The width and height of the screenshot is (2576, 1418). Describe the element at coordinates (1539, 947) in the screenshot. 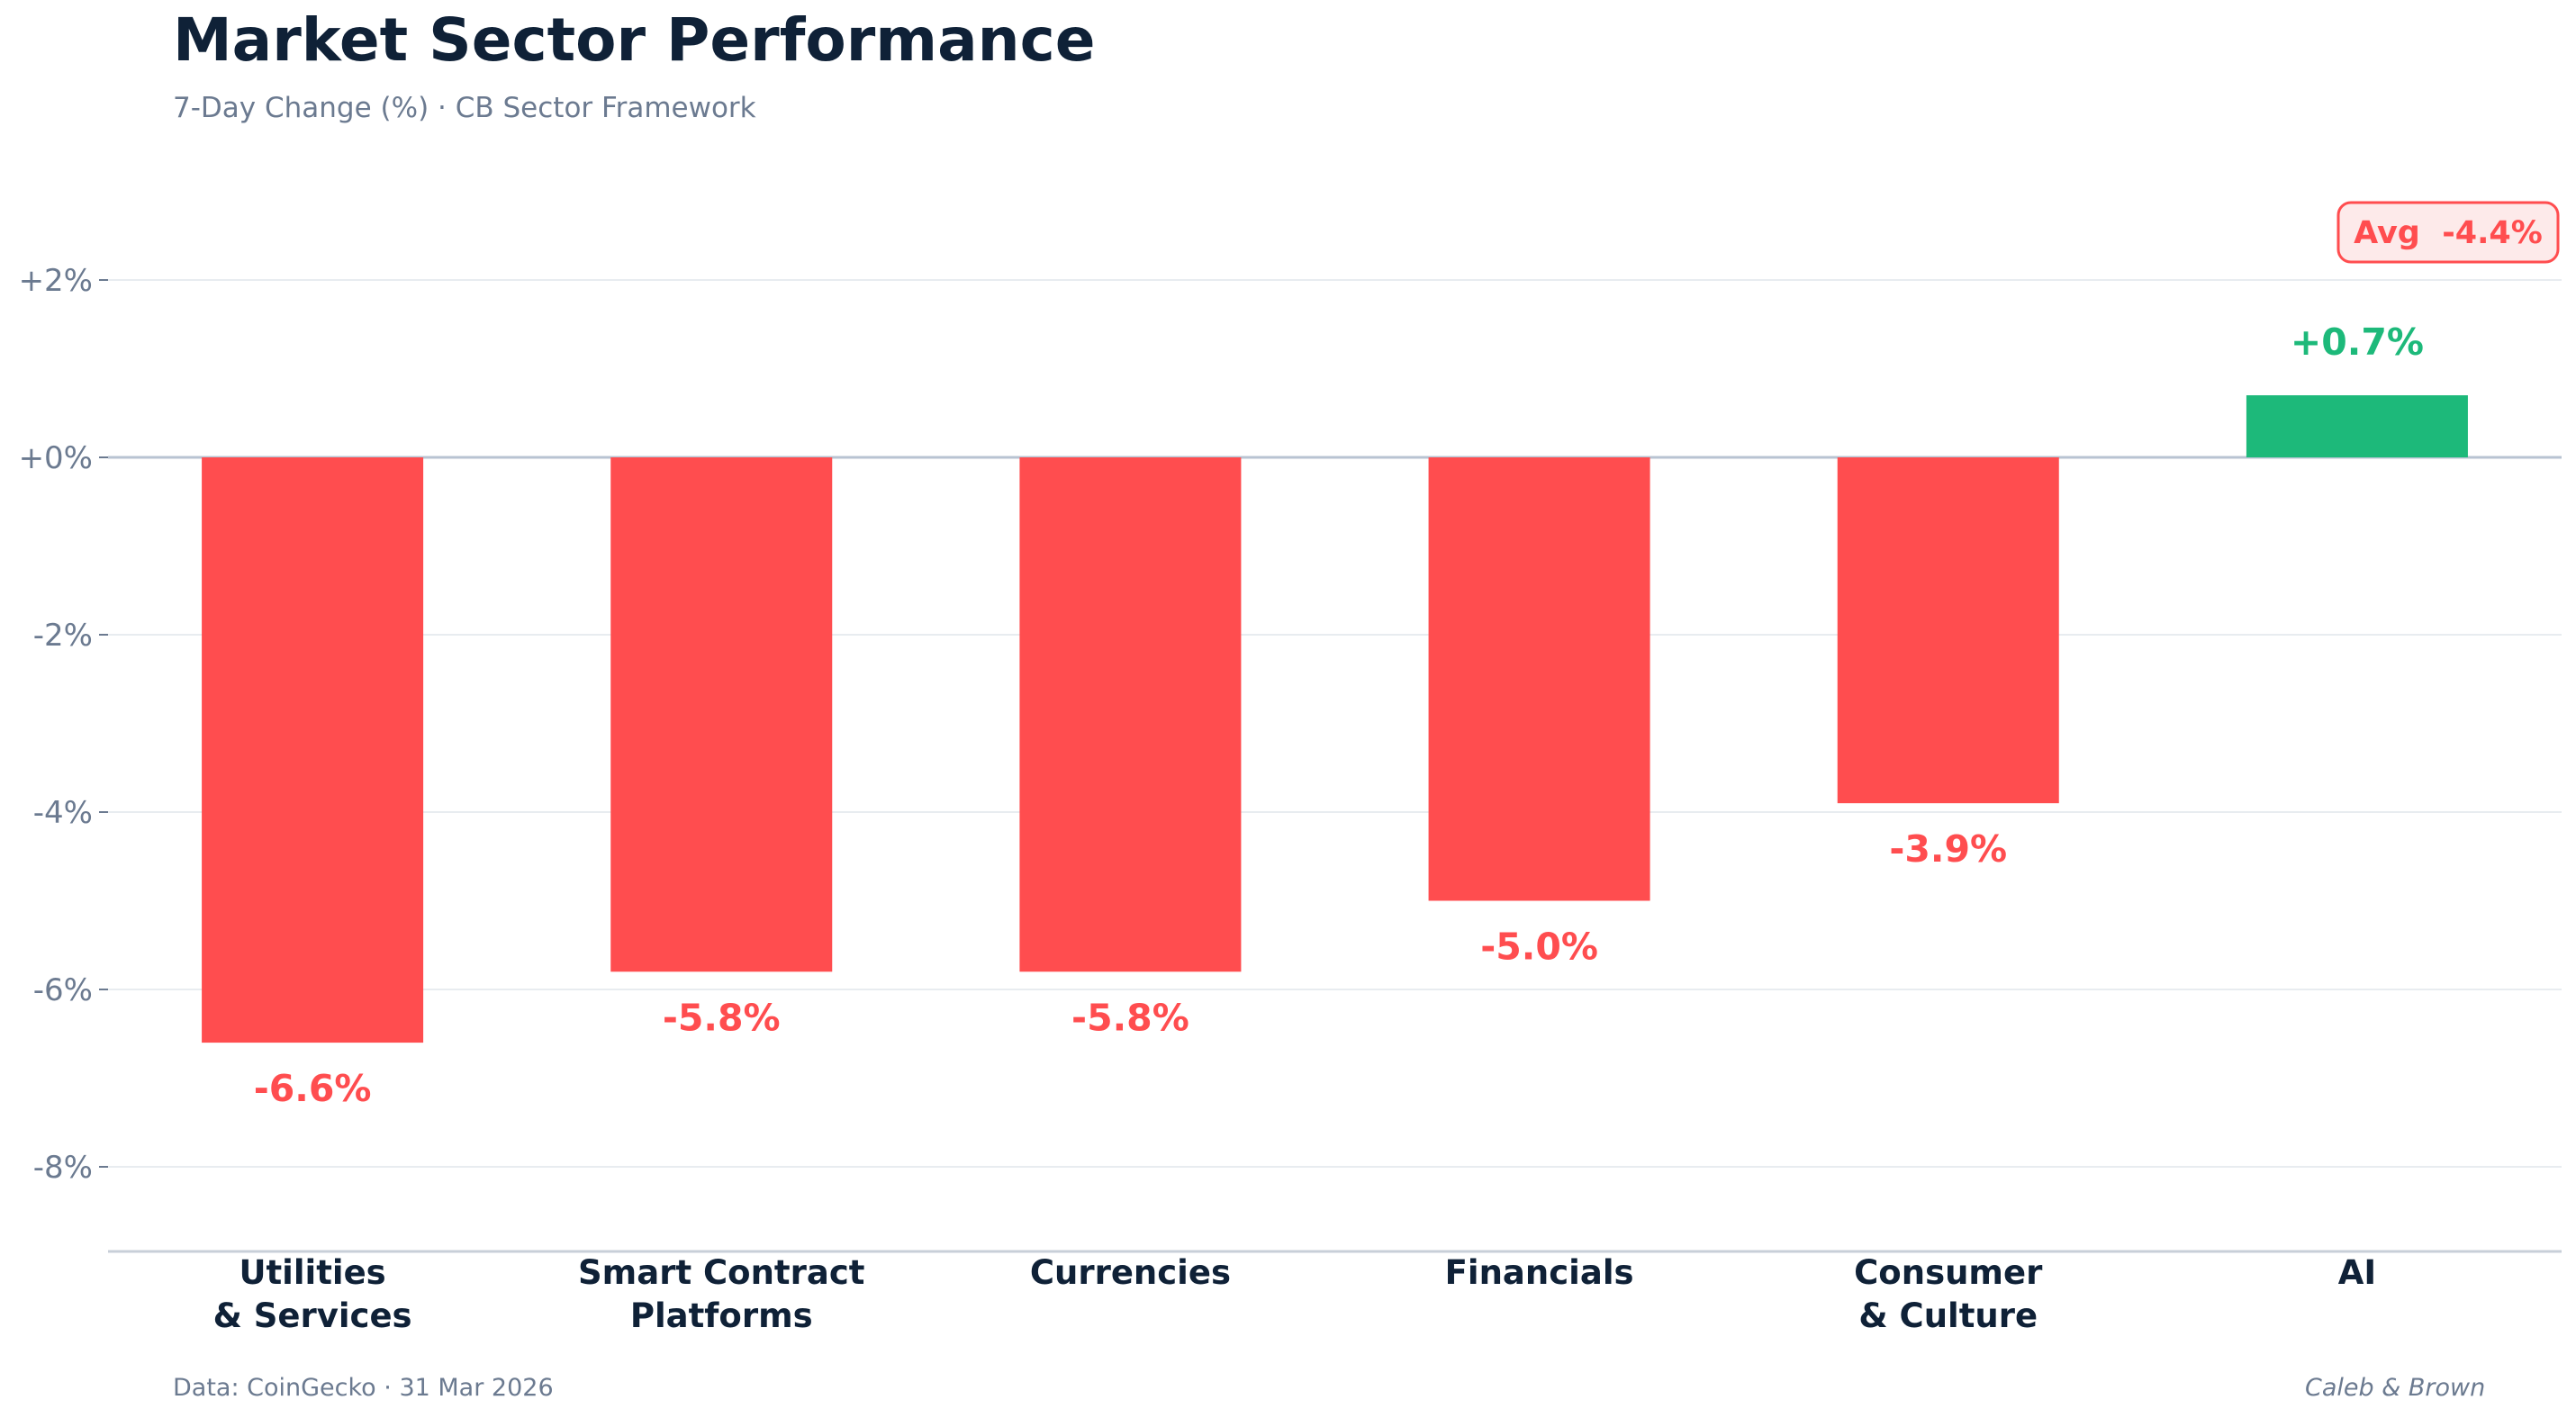

I see `bar-value-label: -5.0%` at that location.